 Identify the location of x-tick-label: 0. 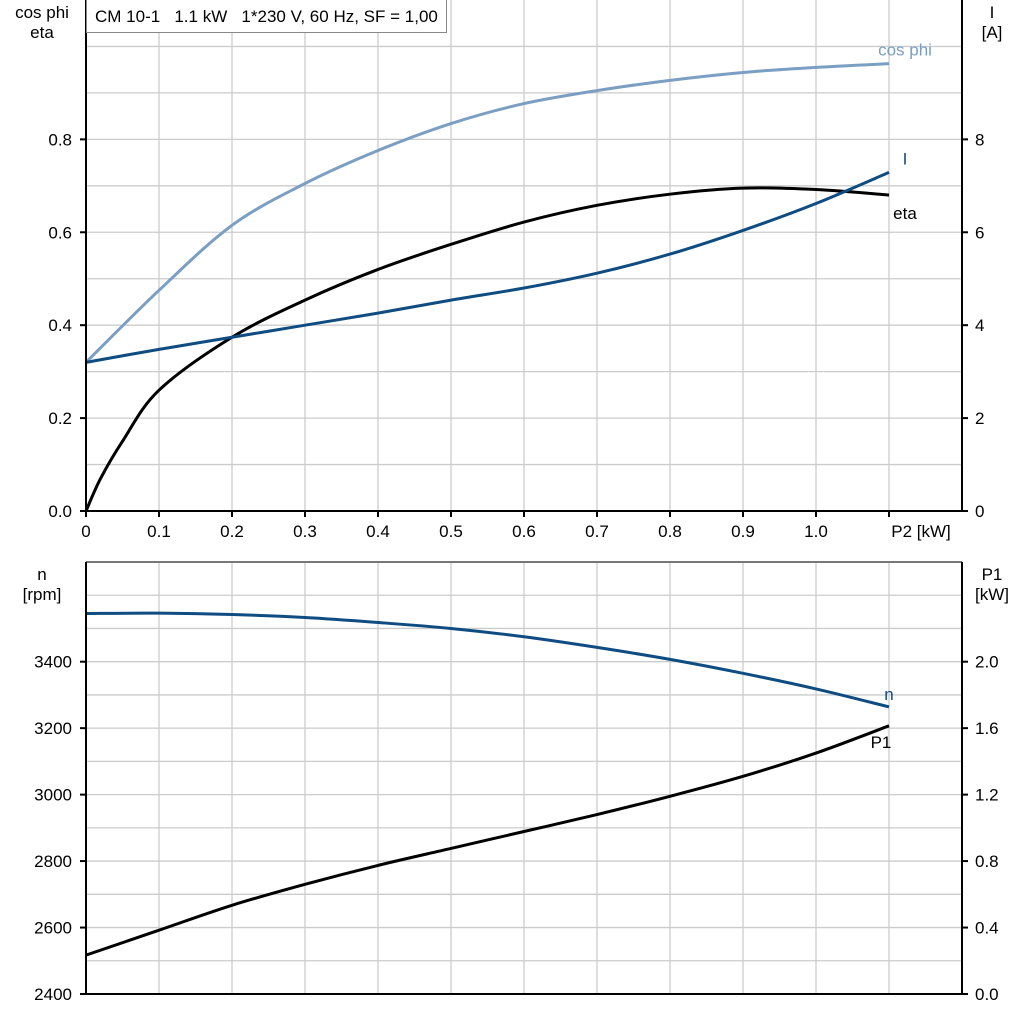
(85, 531).